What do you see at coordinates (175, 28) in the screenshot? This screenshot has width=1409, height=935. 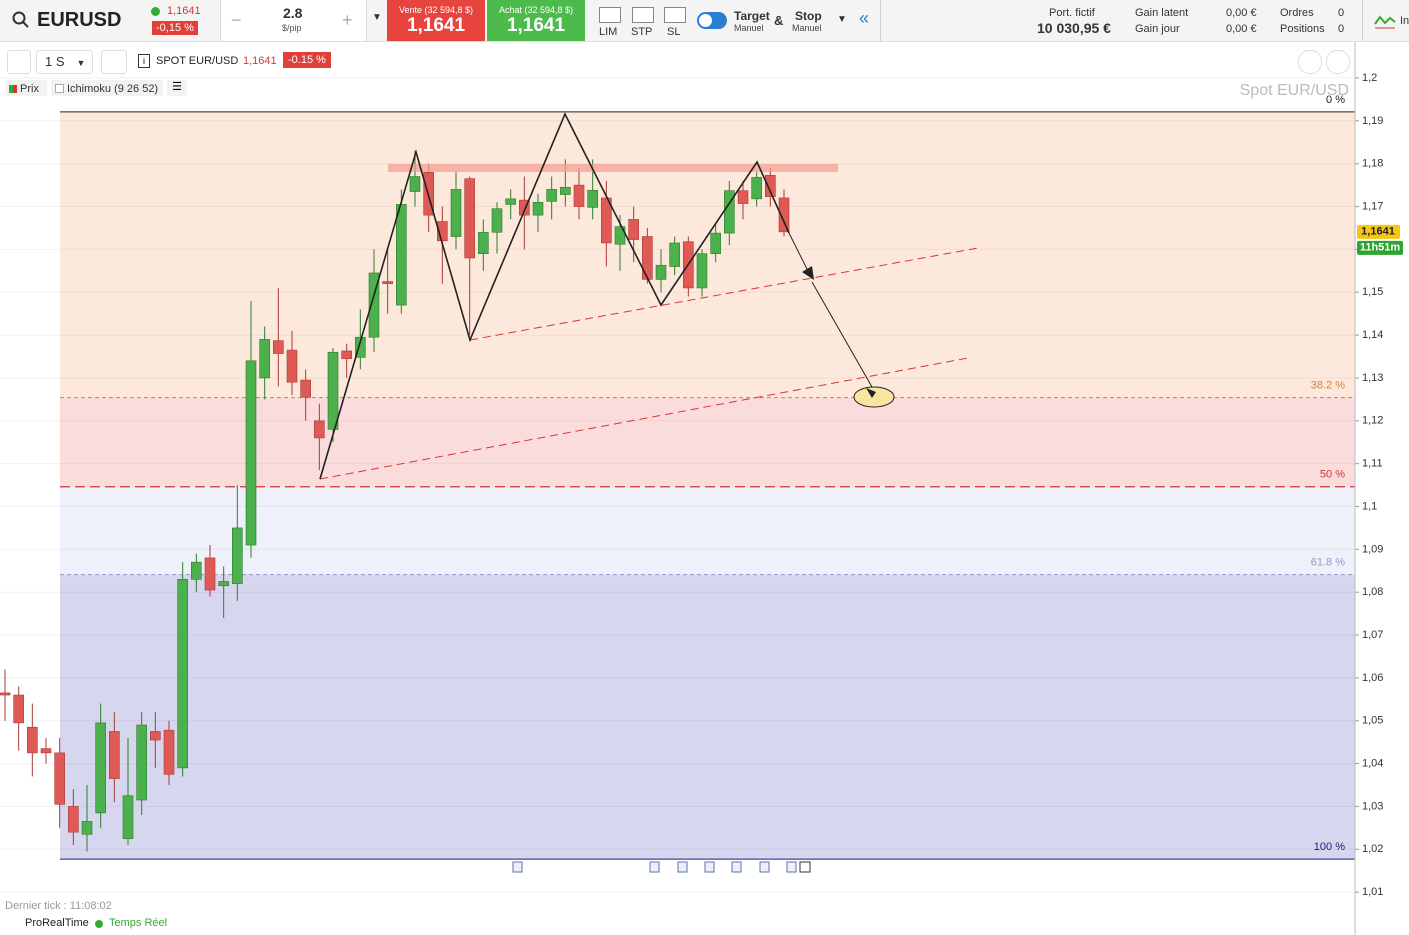 I see `change: -0,15 %` at bounding box center [175, 28].